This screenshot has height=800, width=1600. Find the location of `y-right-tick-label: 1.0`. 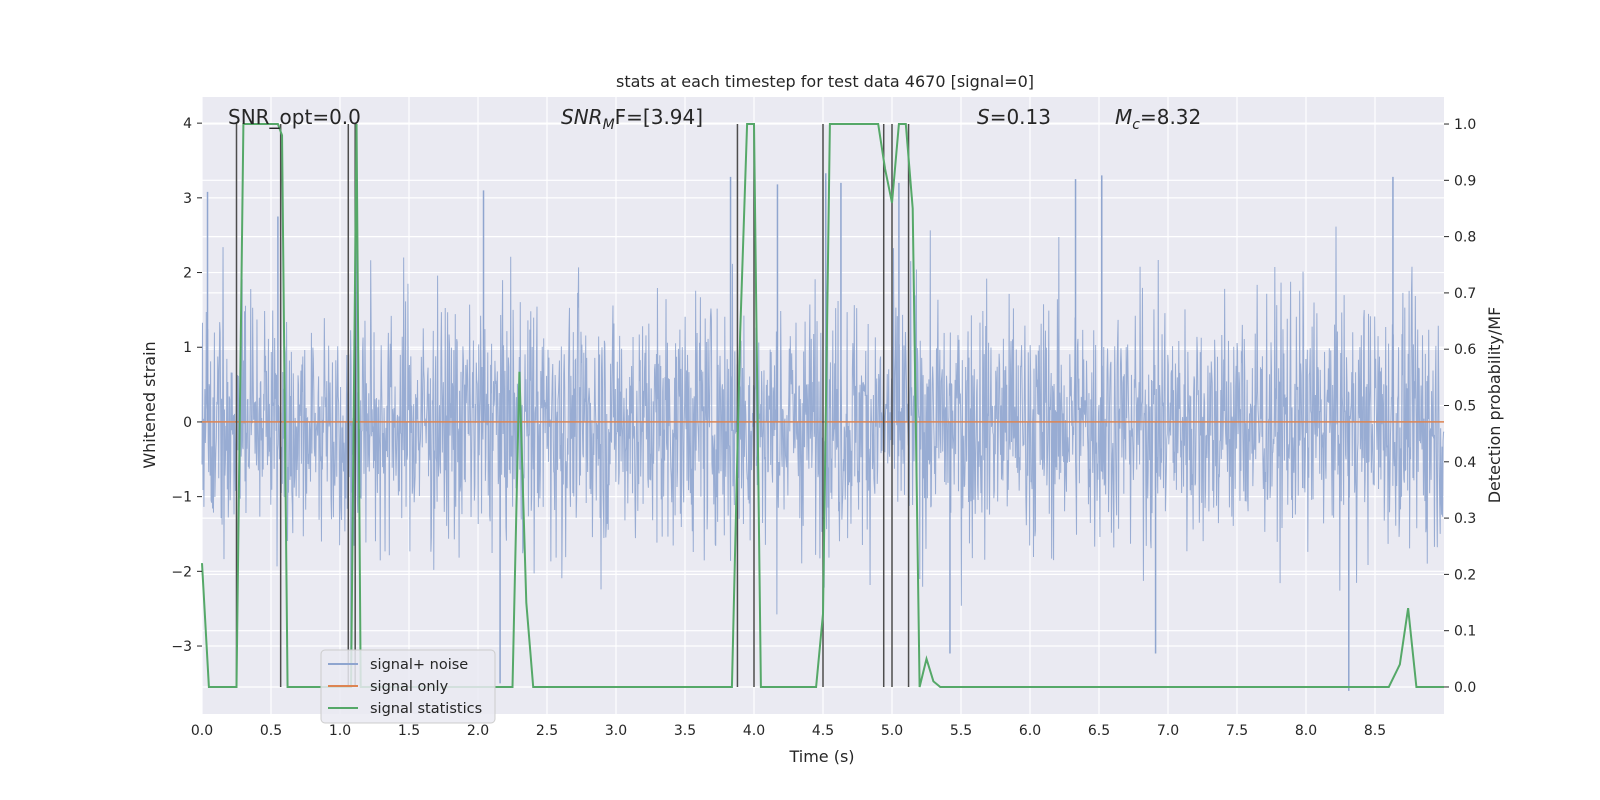

y-right-tick-label: 1.0 is located at coordinates (1465, 125).